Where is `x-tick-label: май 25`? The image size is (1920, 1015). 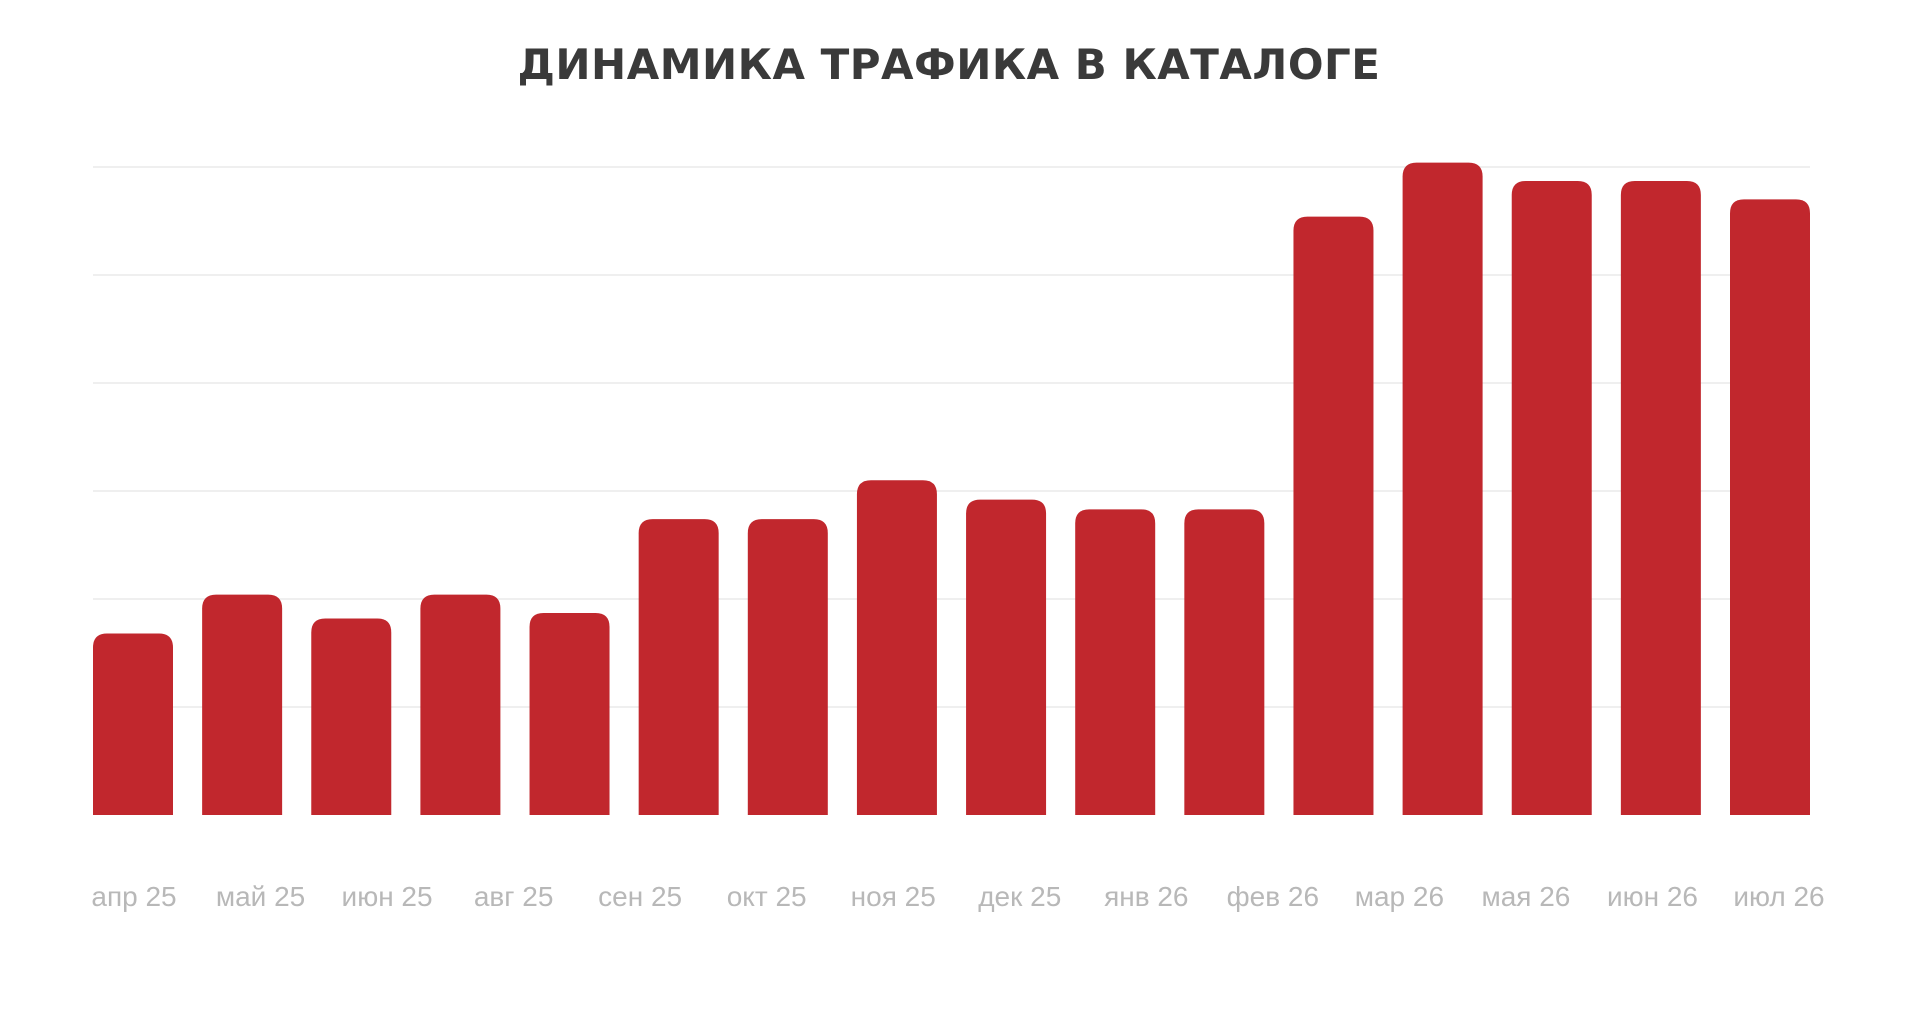
x-tick-label: май 25 is located at coordinates (260, 896).